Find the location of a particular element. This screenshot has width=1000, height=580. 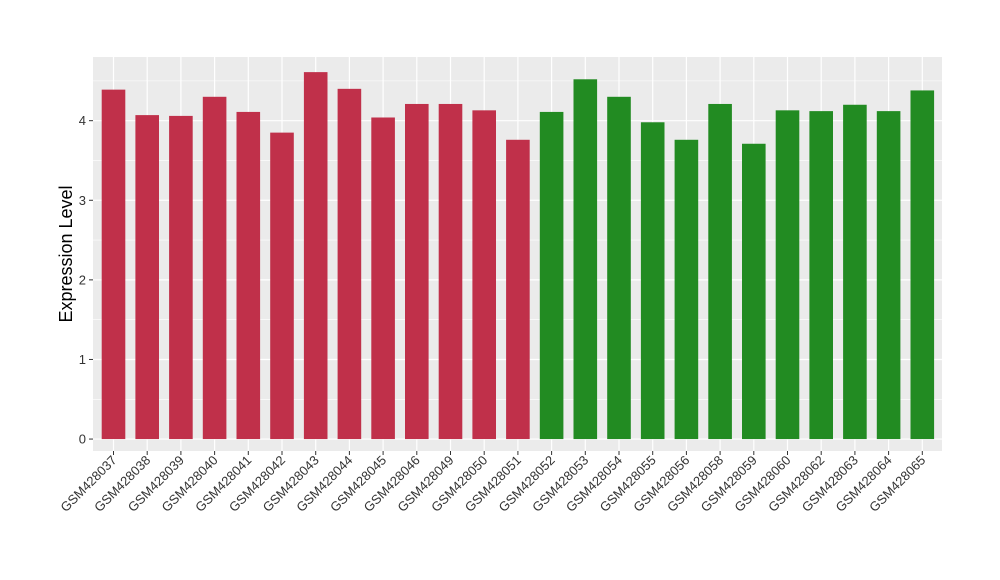

bar-GSM428056 is located at coordinates (686, 289).